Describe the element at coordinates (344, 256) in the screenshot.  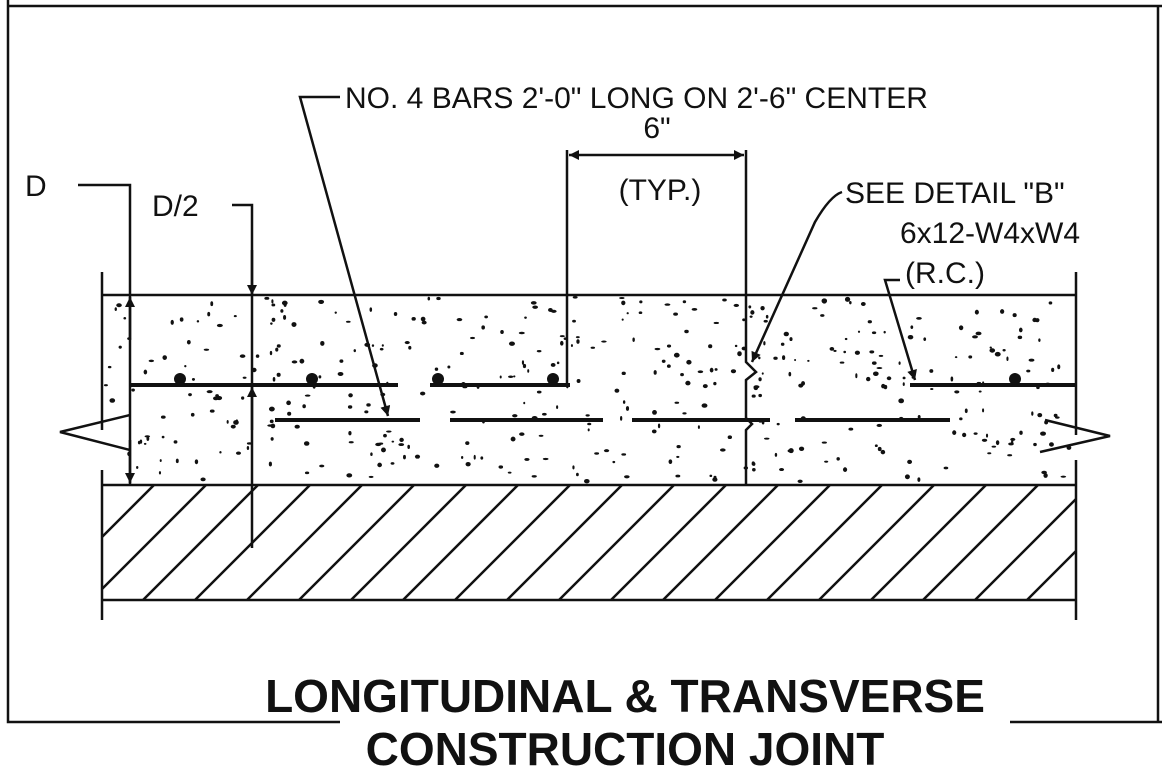
I see `bars-leader` at that location.